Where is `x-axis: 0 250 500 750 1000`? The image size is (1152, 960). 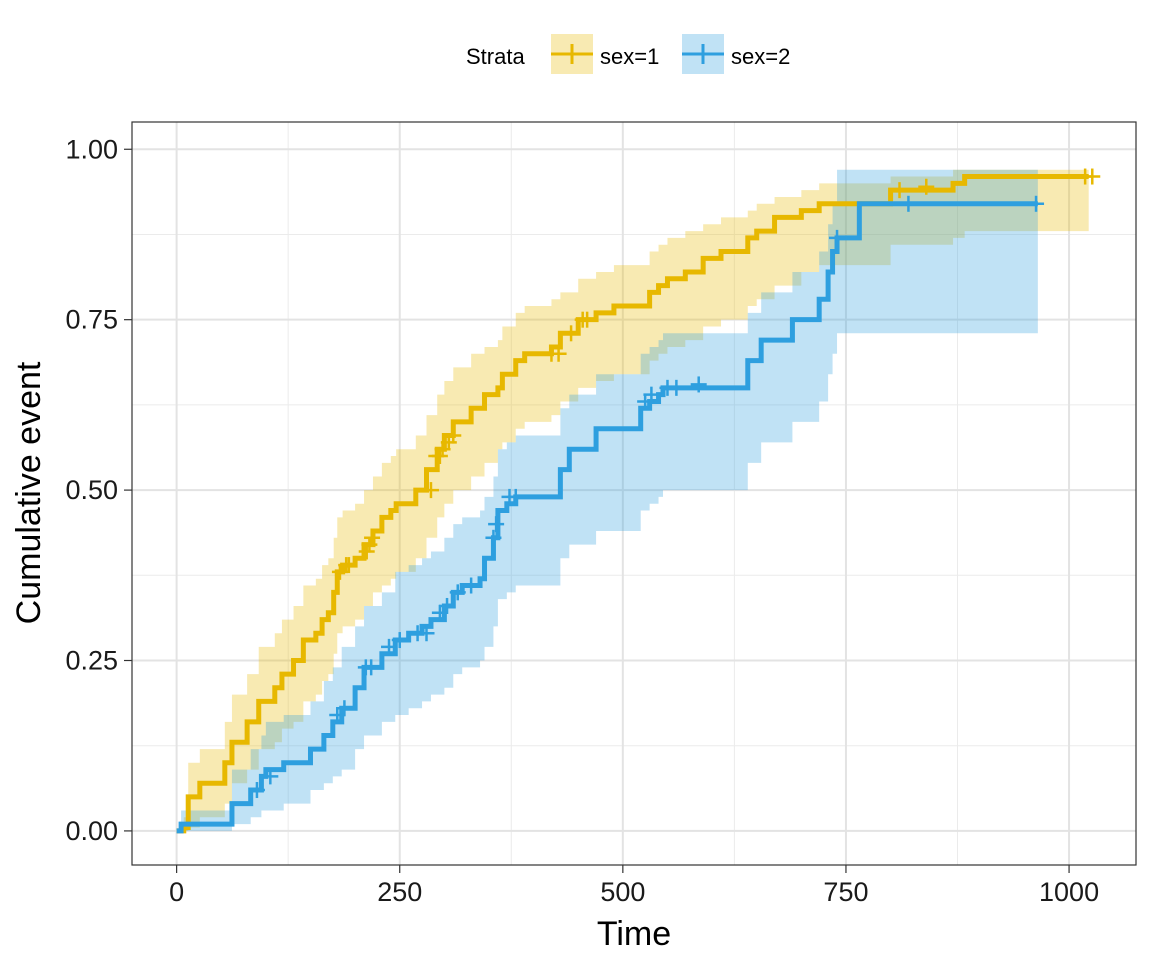 x-axis: 0 250 500 750 1000 is located at coordinates (634, 886).